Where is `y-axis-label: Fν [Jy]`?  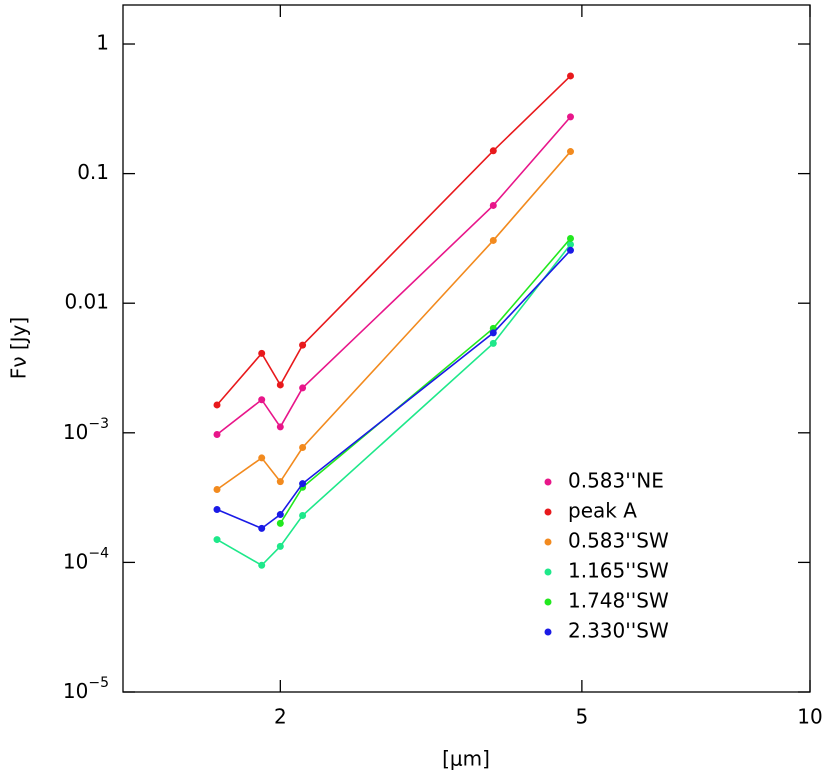
y-axis-label: Fν [Jy] is located at coordinates (19, 348).